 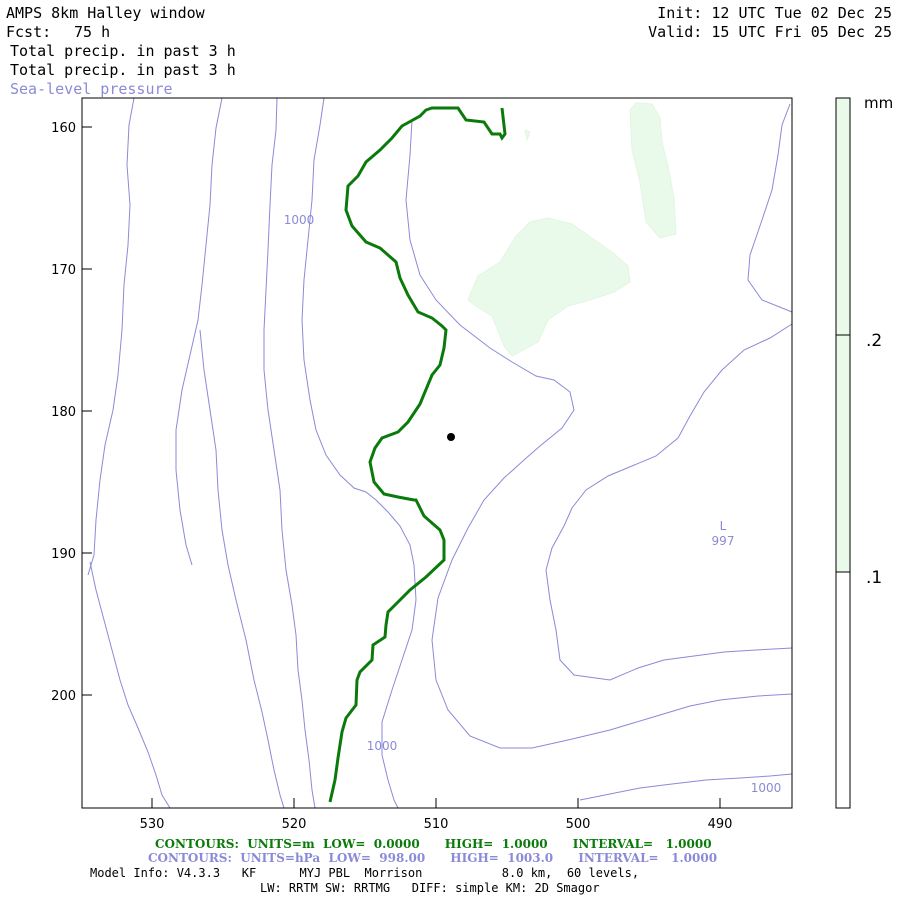 What do you see at coordinates (527, 135) in the screenshot?
I see `precip-area-small` at bounding box center [527, 135].